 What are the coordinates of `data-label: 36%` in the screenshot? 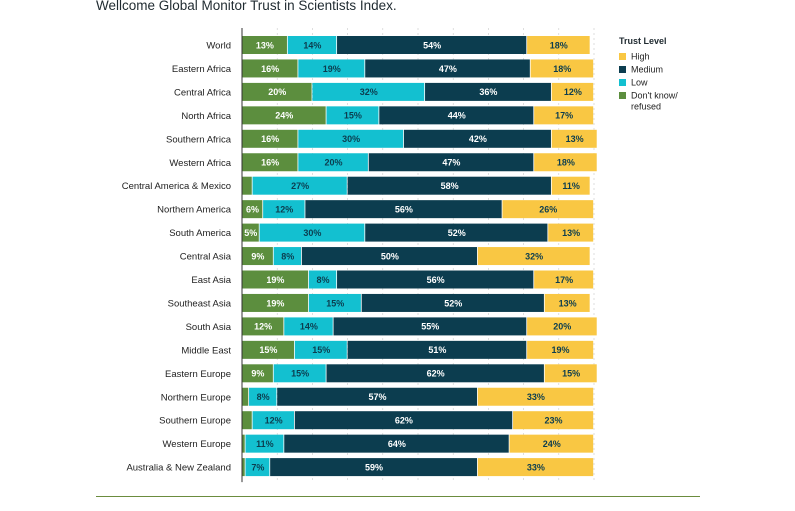 It's located at (488, 92).